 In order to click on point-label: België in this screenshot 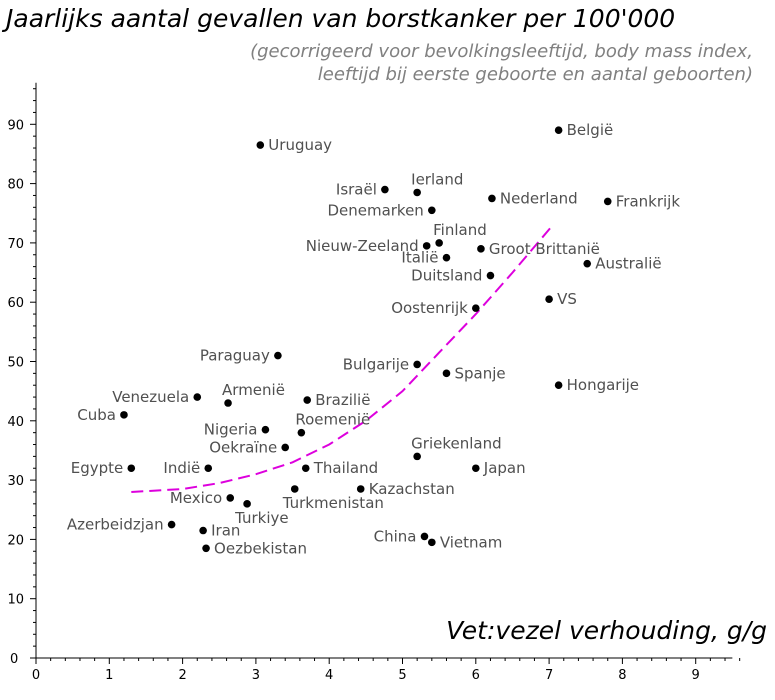, I will do `click(590, 130)`.